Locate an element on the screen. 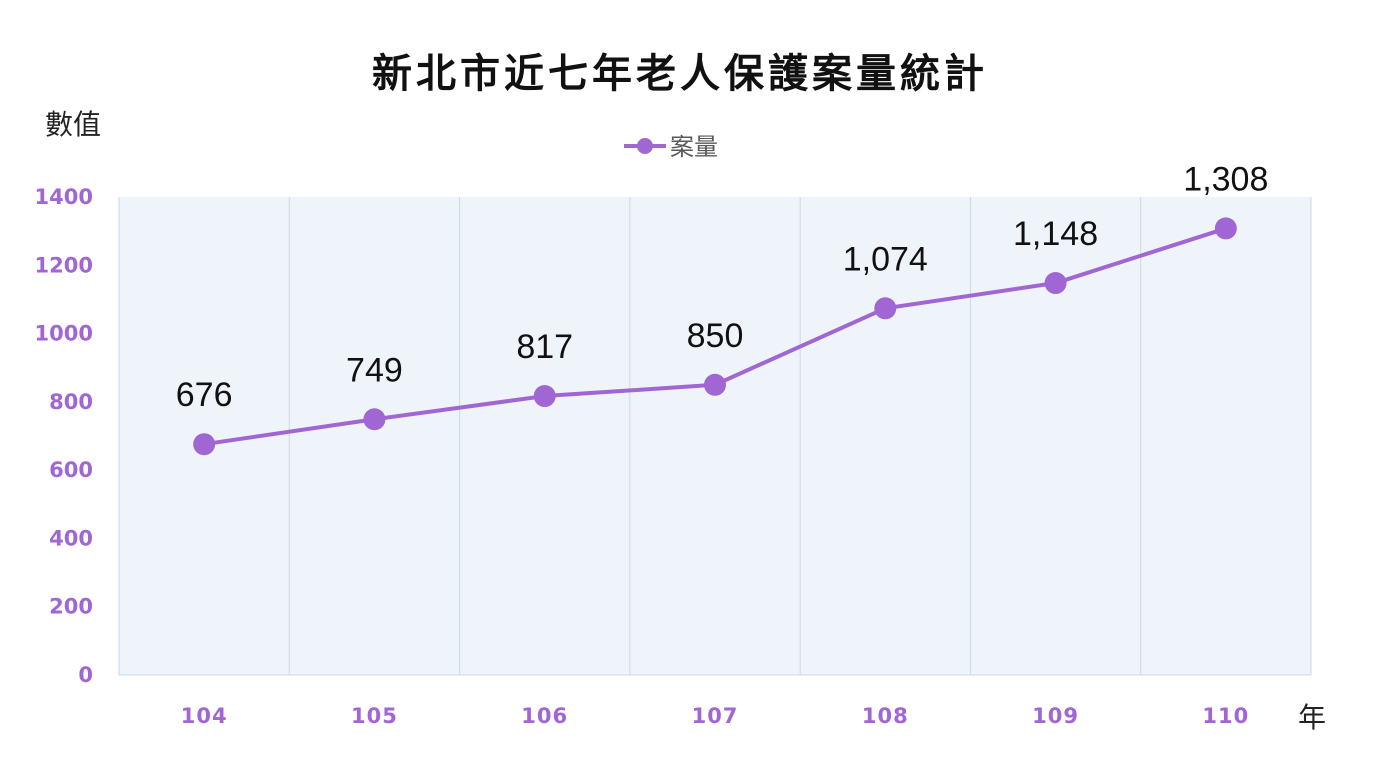 This screenshot has width=1375, height=780. x-axis-title: 年 is located at coordinates (1312, 717).